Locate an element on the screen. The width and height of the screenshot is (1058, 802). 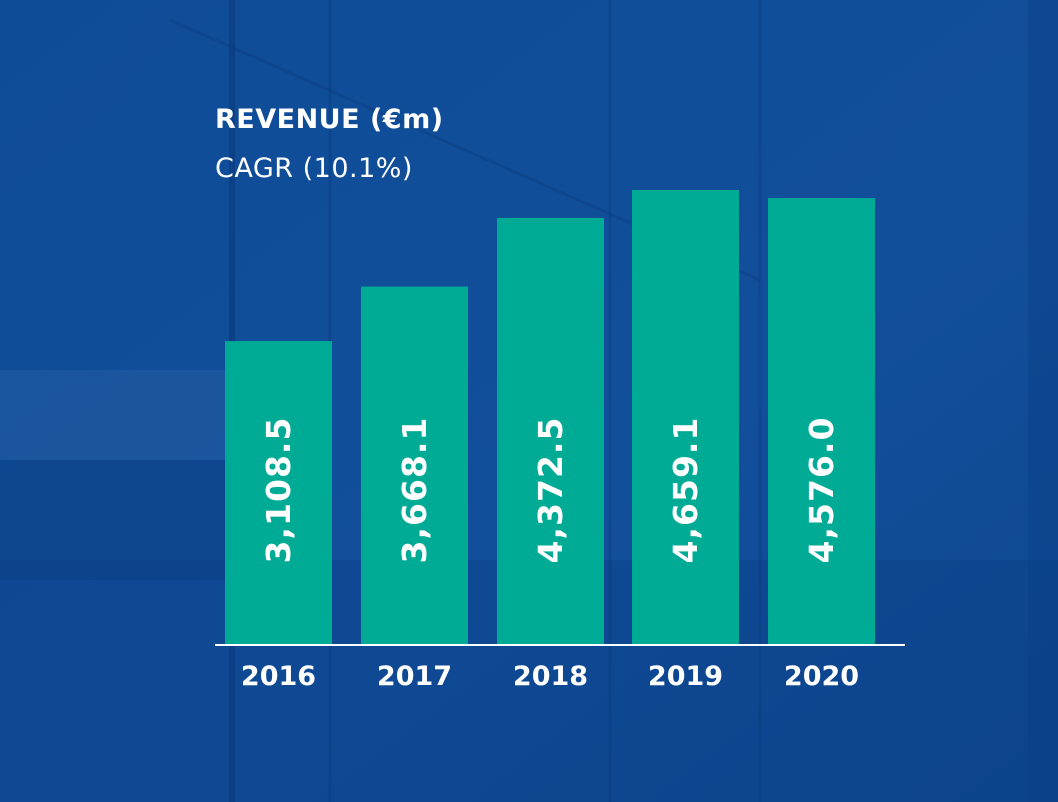
x-tick-label-2018: 2018 is located at coordinates (550, 676).